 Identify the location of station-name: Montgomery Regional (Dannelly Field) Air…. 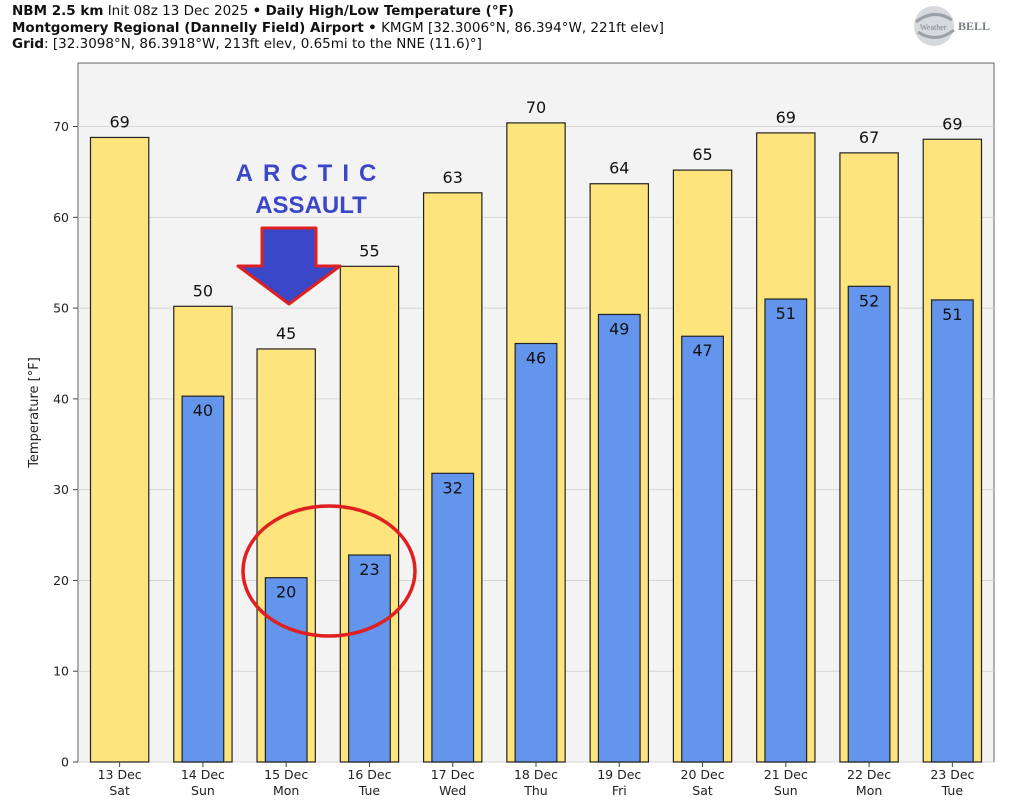
(188, 27).